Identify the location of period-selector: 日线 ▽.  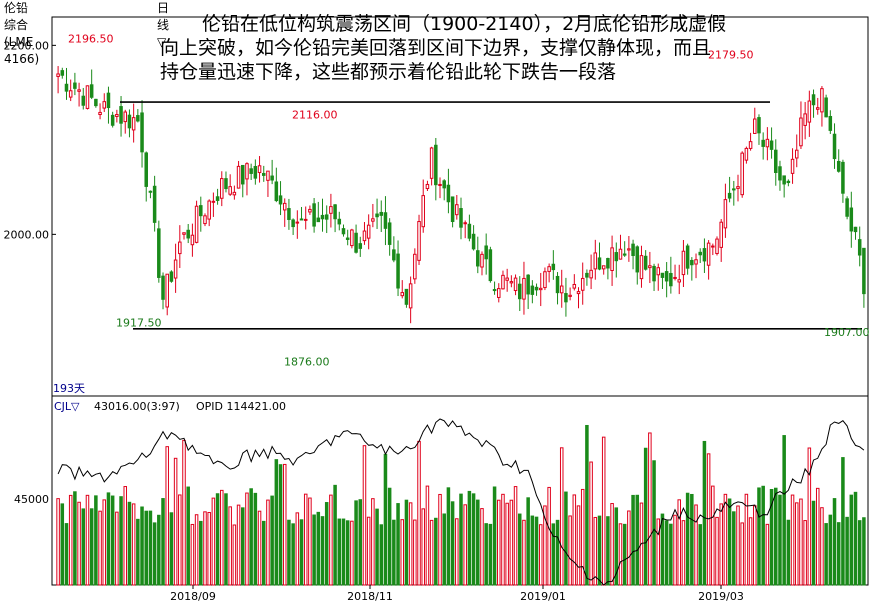
(163, 25).